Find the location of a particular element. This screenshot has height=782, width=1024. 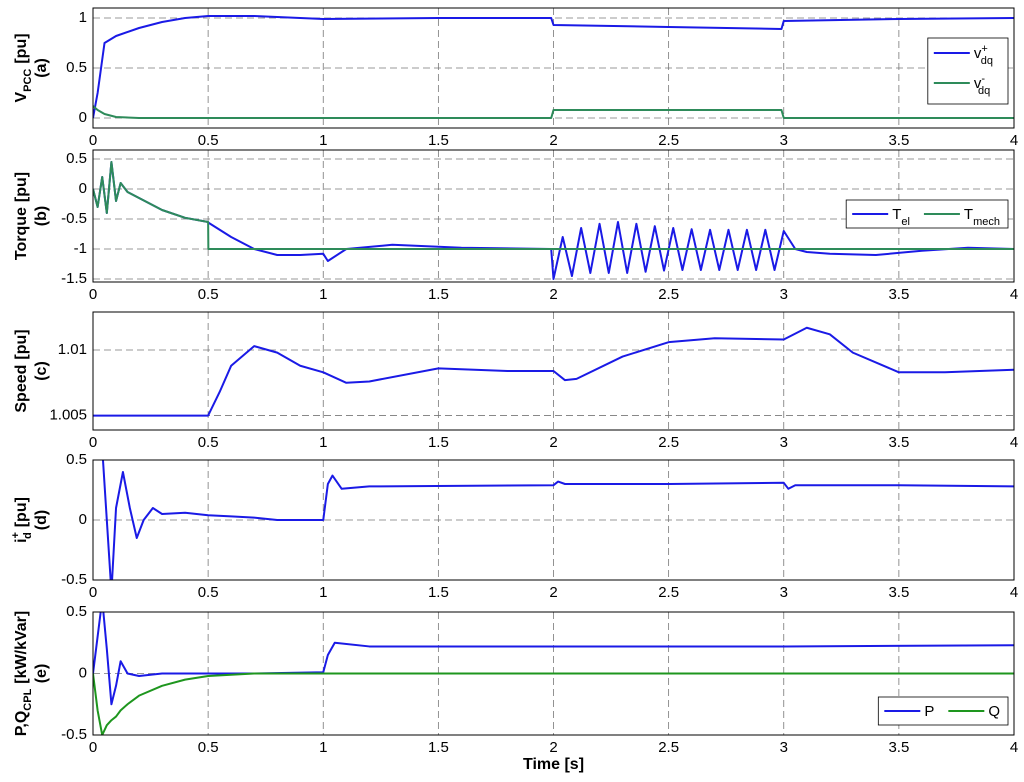

y-label: V is located at coordinates (21, 97).